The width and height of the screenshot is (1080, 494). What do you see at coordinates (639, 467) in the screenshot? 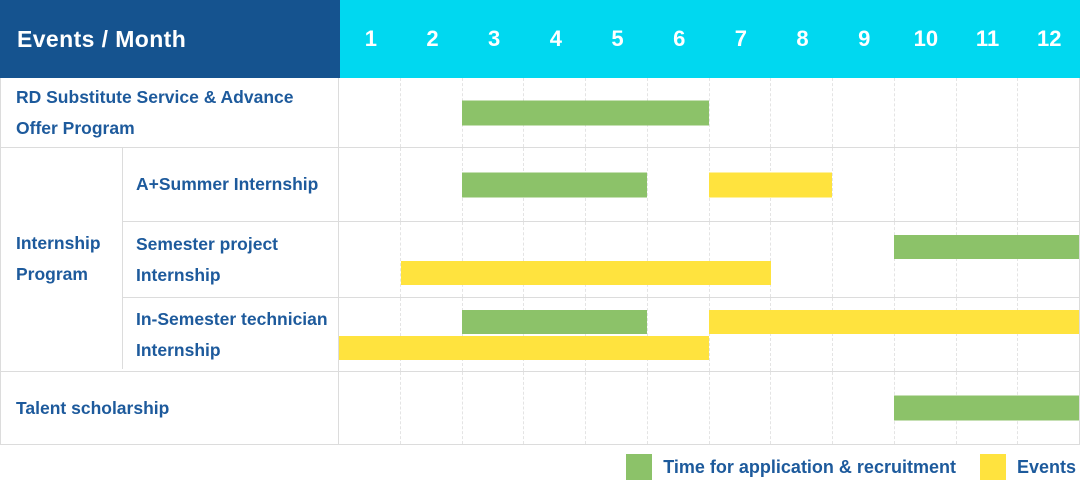
I see `application-legend-swatch` at bounding box center [639, 467].